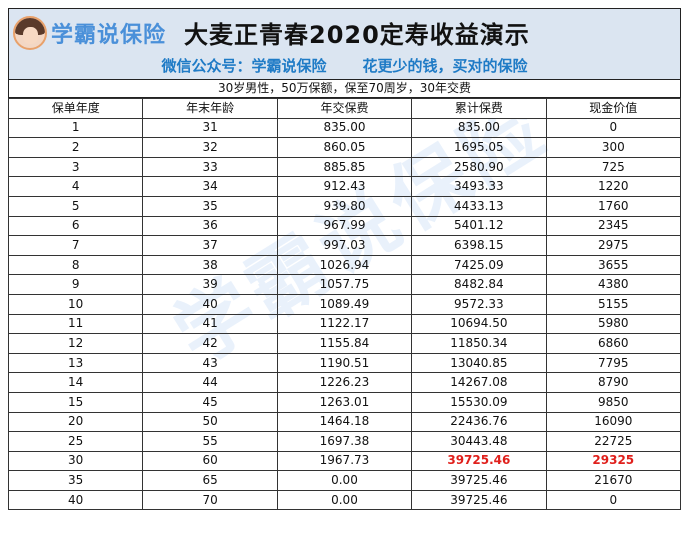  I want to click on cell-cumulative-premium: 4433.13, so click(479, 206).